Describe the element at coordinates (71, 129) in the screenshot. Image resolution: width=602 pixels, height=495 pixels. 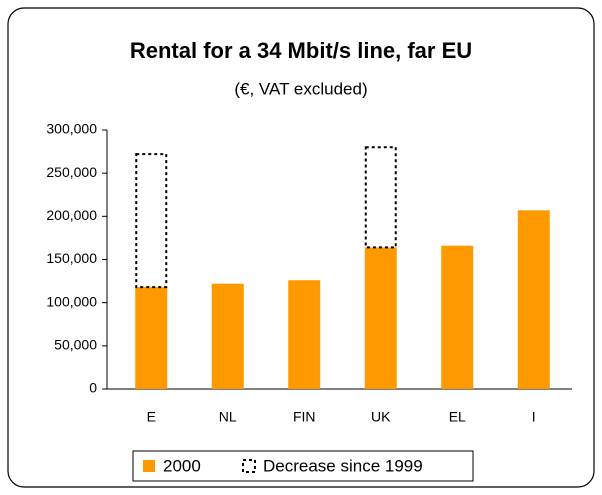
I see `y-tick-label: 300,000` at that location.